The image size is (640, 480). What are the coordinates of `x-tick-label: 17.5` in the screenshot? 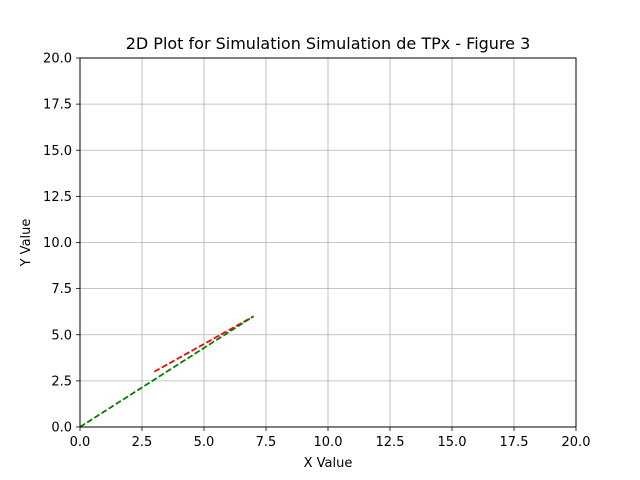 It's located at (514, 442).